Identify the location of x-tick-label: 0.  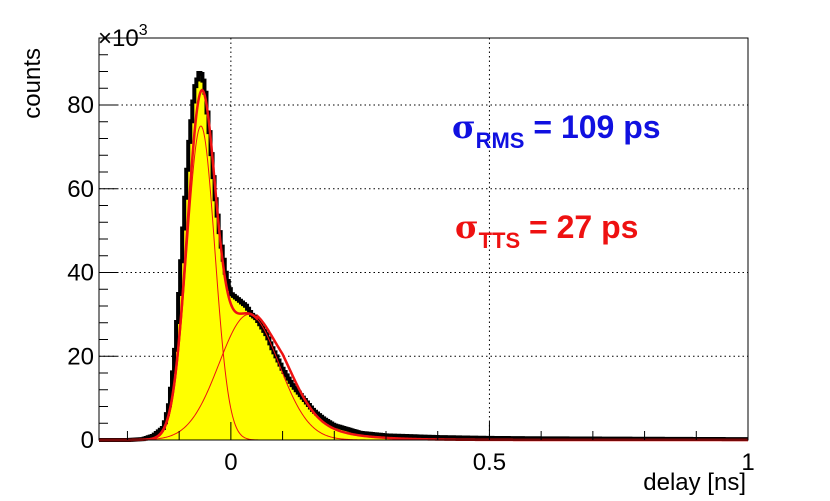
(230, 462).